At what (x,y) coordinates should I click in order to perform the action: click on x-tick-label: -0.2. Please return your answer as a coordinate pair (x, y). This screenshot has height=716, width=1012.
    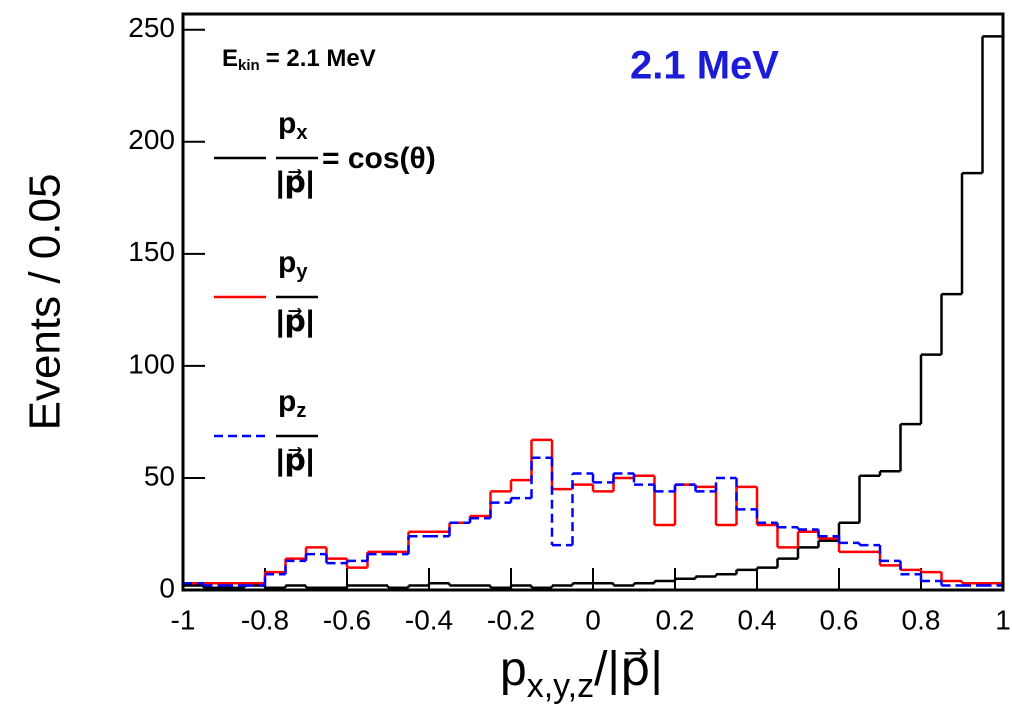
    Looking at the image, I should click on (511, 619).